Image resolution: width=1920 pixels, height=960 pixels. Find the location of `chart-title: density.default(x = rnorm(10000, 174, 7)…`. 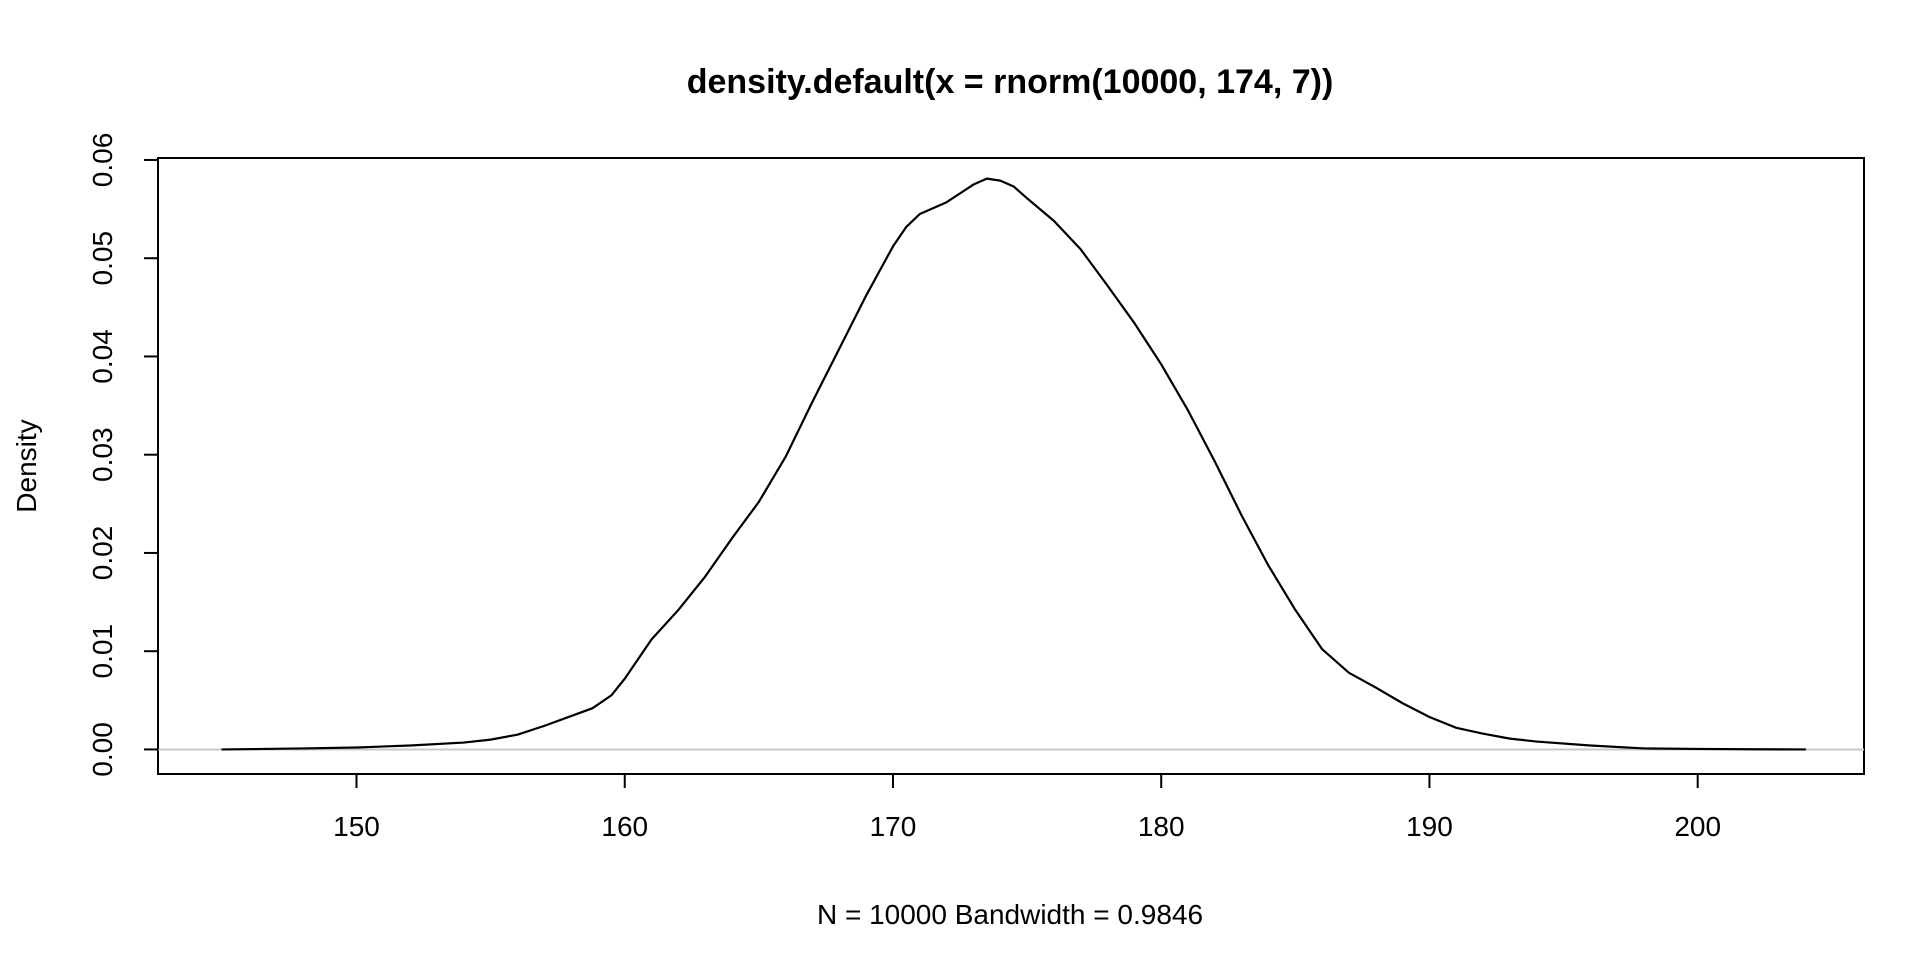

chart-title: density.default(x = rnorm(10000, 174, 7)… is located at coordinates (1010, 82).